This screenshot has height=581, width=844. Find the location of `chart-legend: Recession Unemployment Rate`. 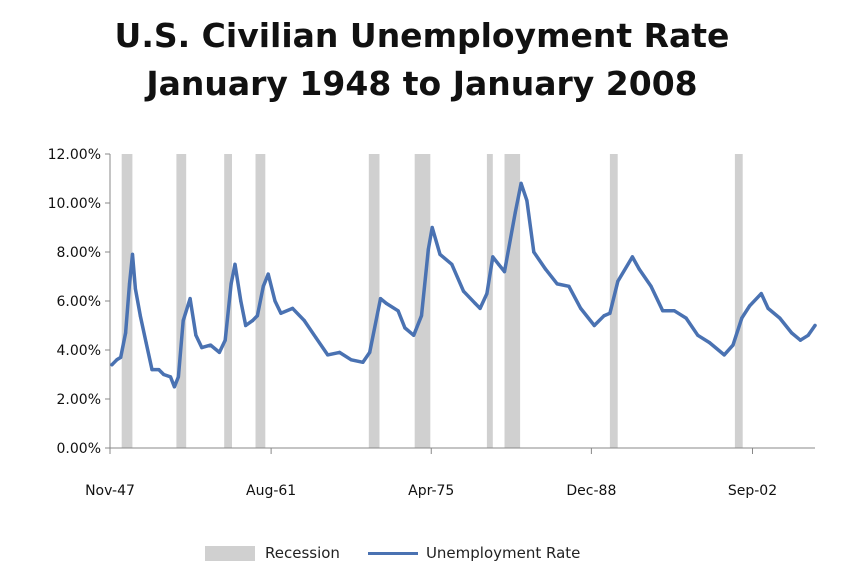

chart-legend: Recession Unemployment Rate is located at coordinates (406, 553).